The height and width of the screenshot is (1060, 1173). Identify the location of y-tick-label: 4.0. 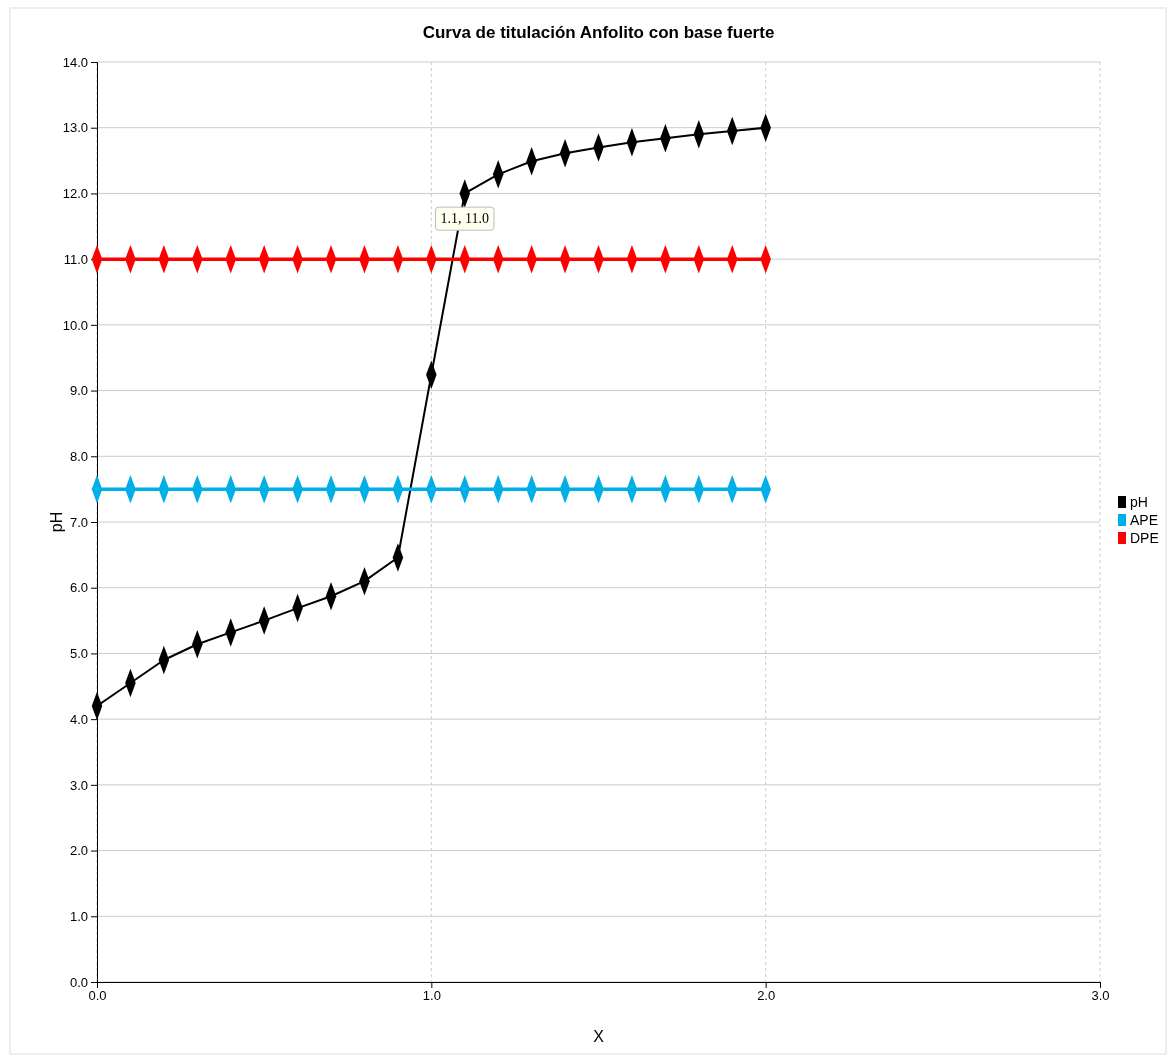
(78, 719).